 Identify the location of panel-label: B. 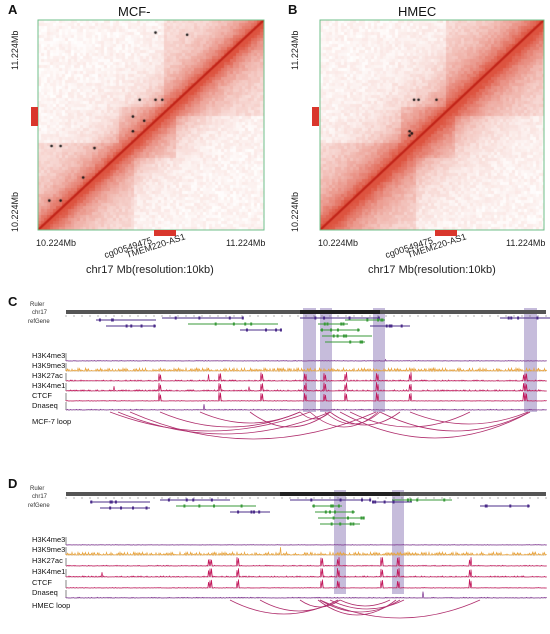
(293, 9).